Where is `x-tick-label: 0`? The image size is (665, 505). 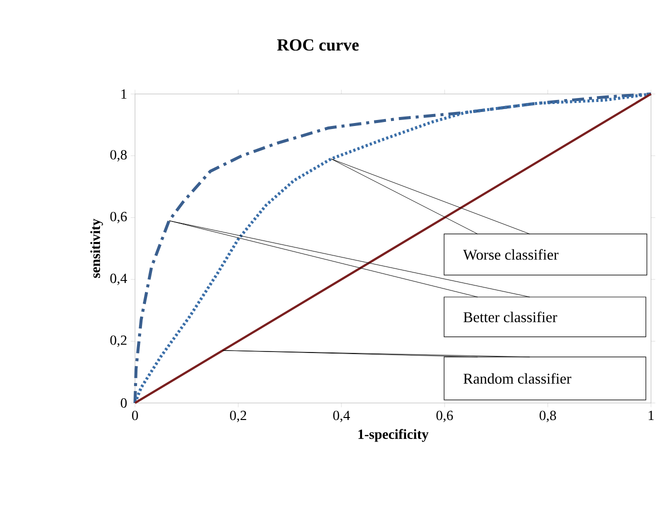
x-tick-label: 0 is located at coordinates (135, 415).